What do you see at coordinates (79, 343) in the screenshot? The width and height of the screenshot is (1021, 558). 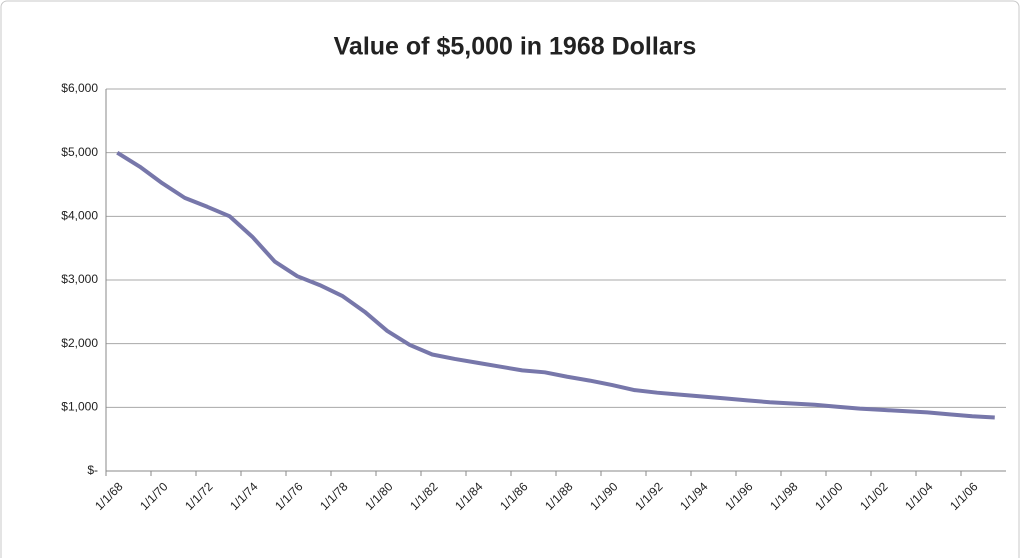 I see `y-tick-label: $2,000` at bounding box center [79, 343].